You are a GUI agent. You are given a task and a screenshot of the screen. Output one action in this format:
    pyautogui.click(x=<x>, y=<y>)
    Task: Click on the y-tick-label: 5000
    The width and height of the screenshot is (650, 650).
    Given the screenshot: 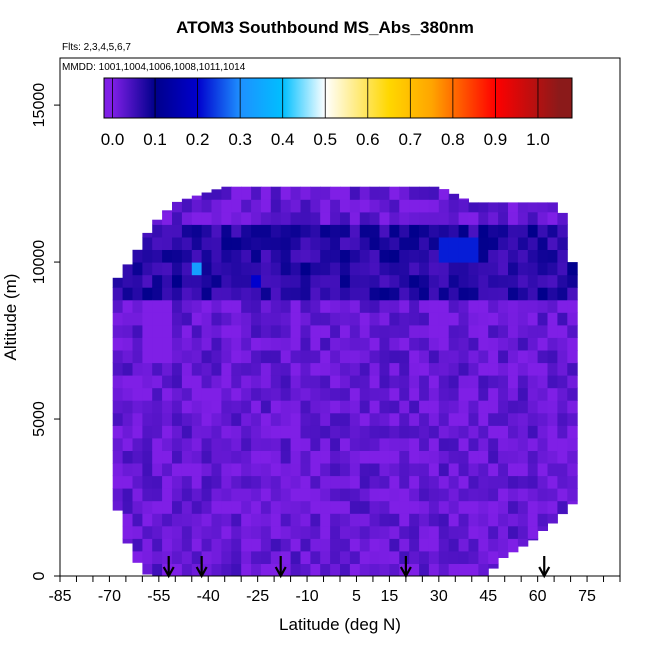 What is the action you would take?
    pyautogui.click(x=39, y=419)
    